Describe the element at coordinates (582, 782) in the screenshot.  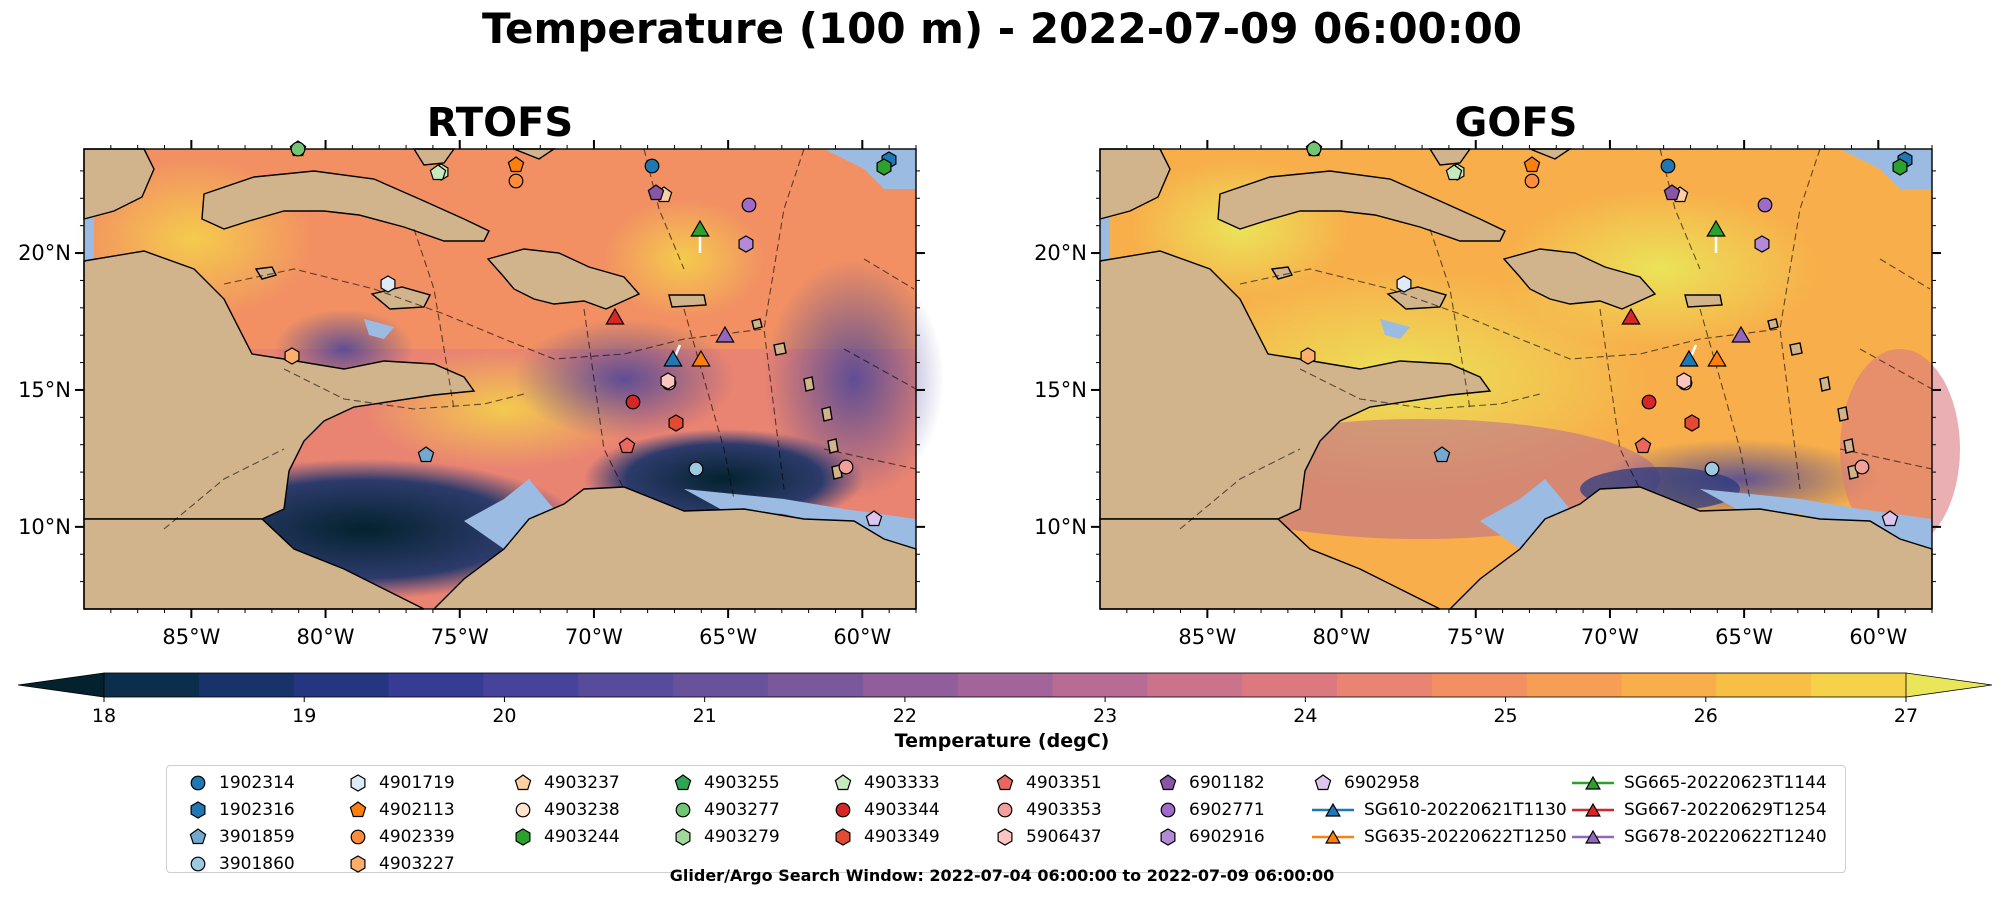
I see `legend-label: 4903237` at that location.